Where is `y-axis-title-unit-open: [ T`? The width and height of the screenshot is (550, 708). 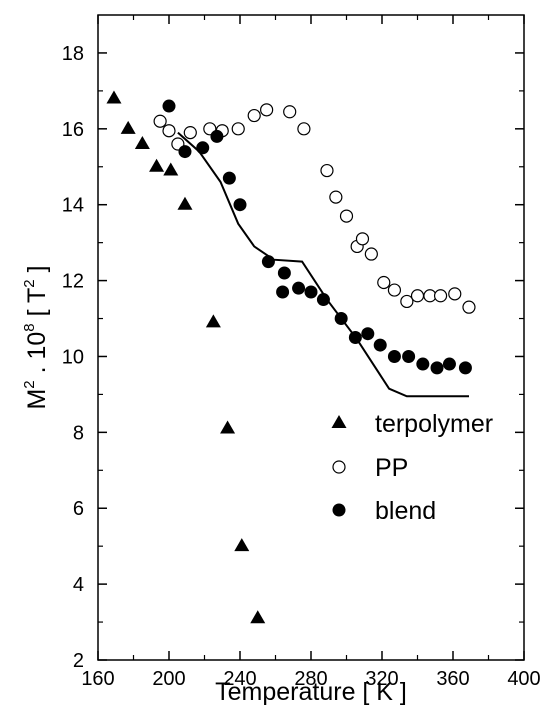
y-axis-title-unit-open: [ T is located at coordinates (37, 306).